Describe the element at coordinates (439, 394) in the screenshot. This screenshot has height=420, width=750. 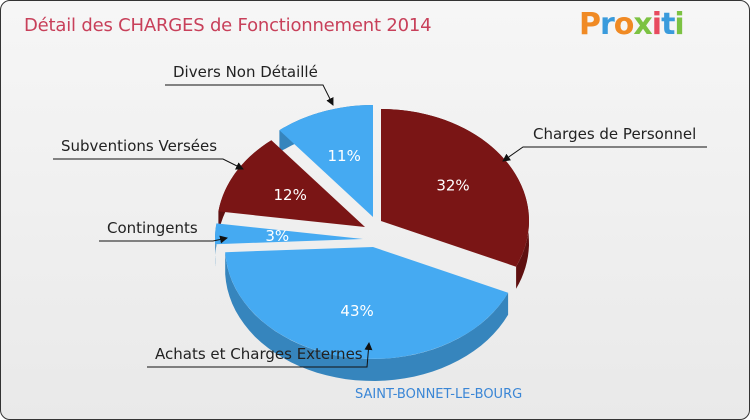
I see `commune-name: SAINT-BONNET-LE-BOURG` at that location.